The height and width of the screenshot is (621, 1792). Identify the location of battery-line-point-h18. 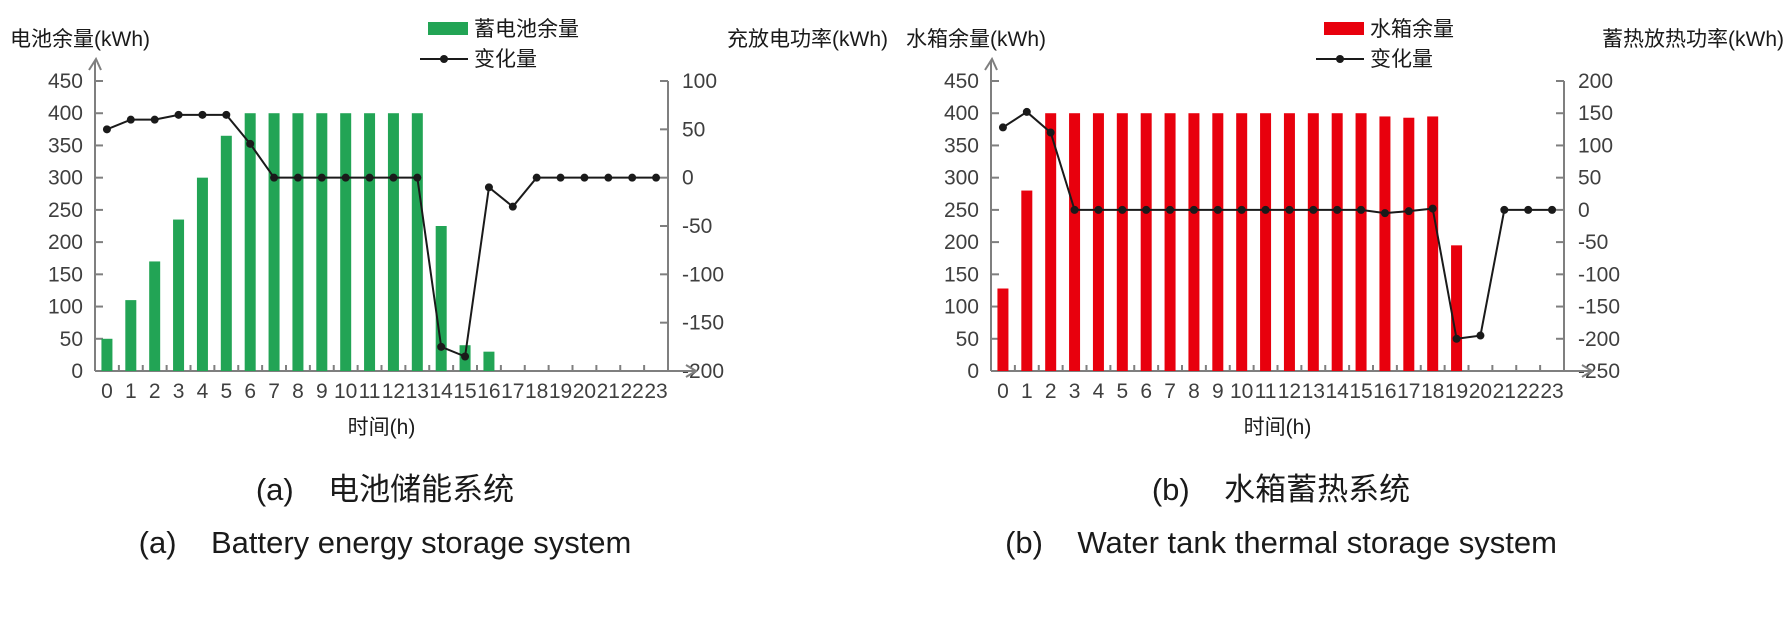
(536, 177).